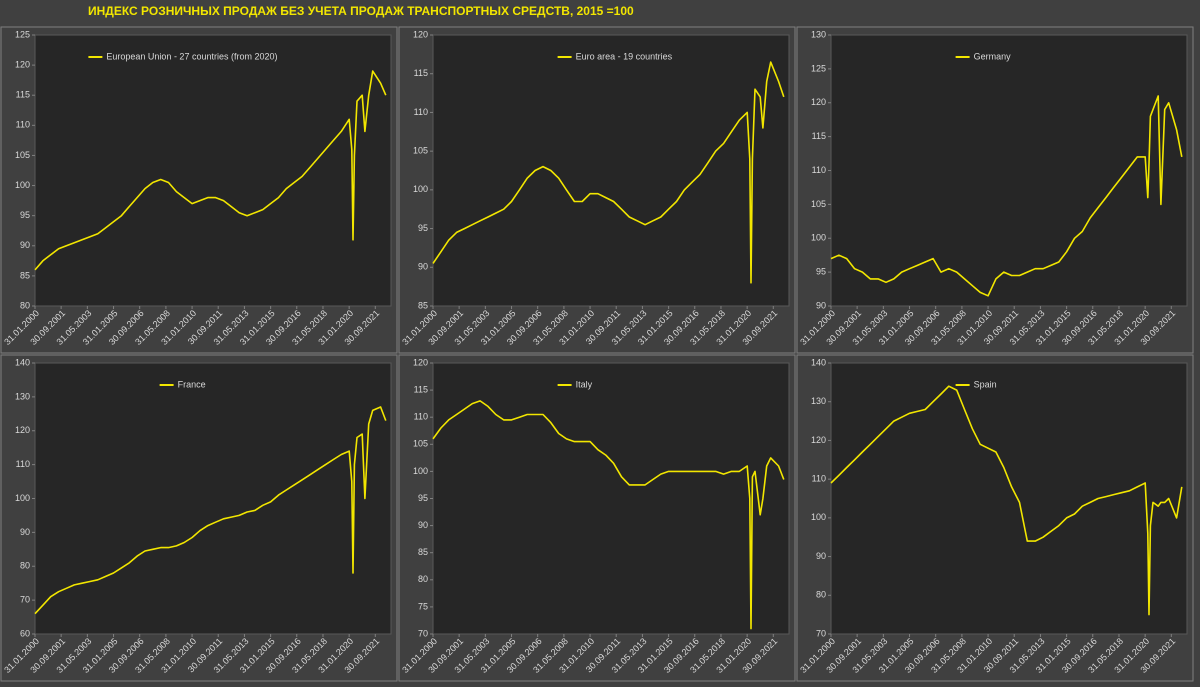 The height and width of the screenshot is (687, 1200). What do you see at coordinates (624, 56) in the screenshot?
I see `legend-label: Euro area - 19 countries` at bounding box center [624, 56].